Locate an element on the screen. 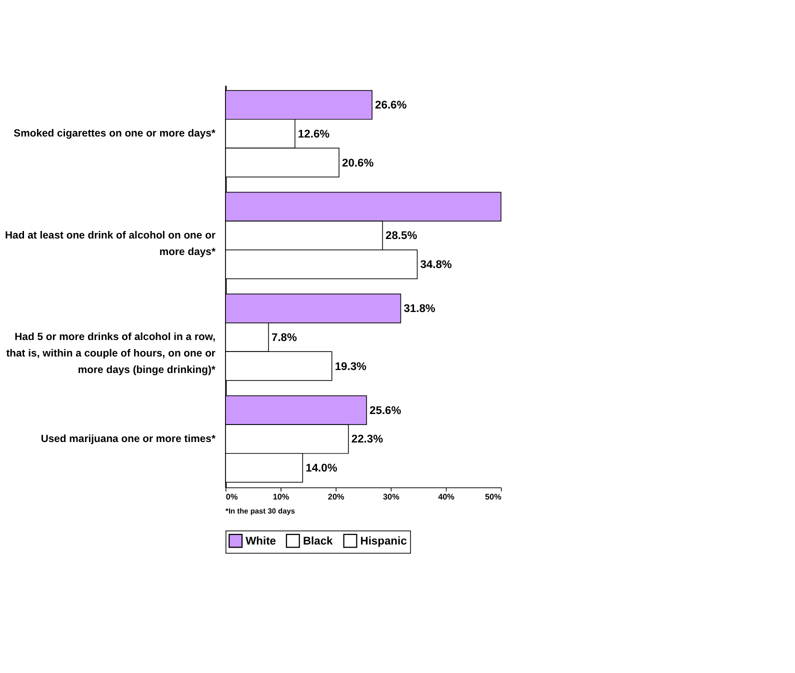  x-tick-label: 30% is located at coordinates (391, 497).